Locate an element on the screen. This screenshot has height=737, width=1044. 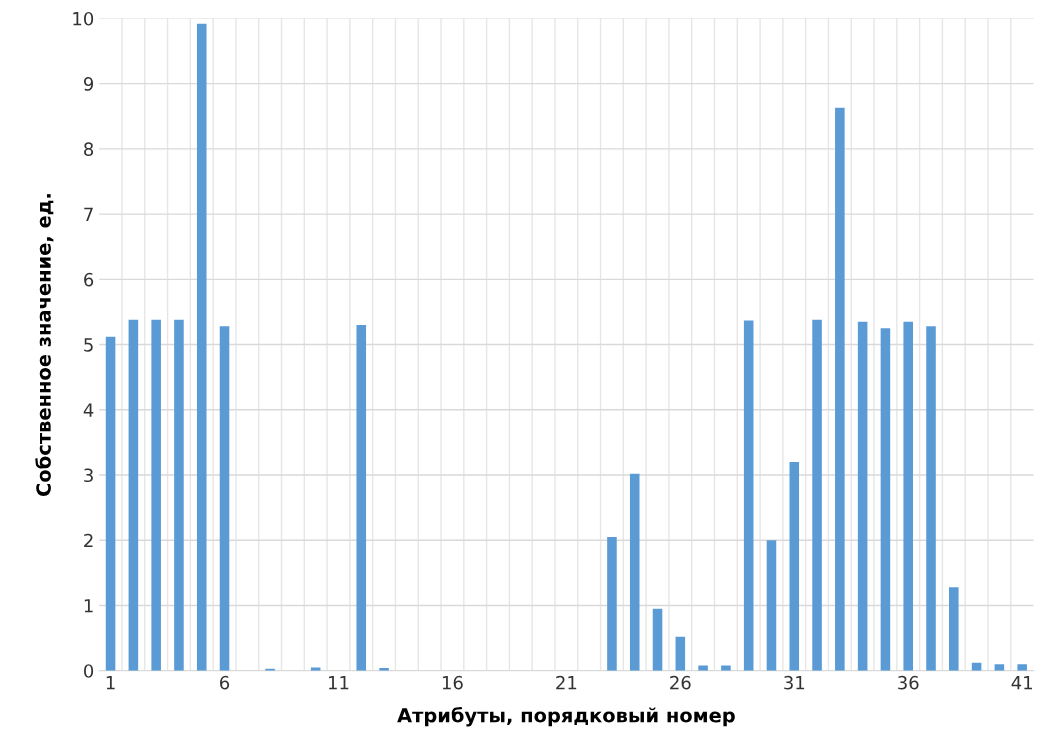
y-tick-label: 6 is located at coordinates (89, 279).